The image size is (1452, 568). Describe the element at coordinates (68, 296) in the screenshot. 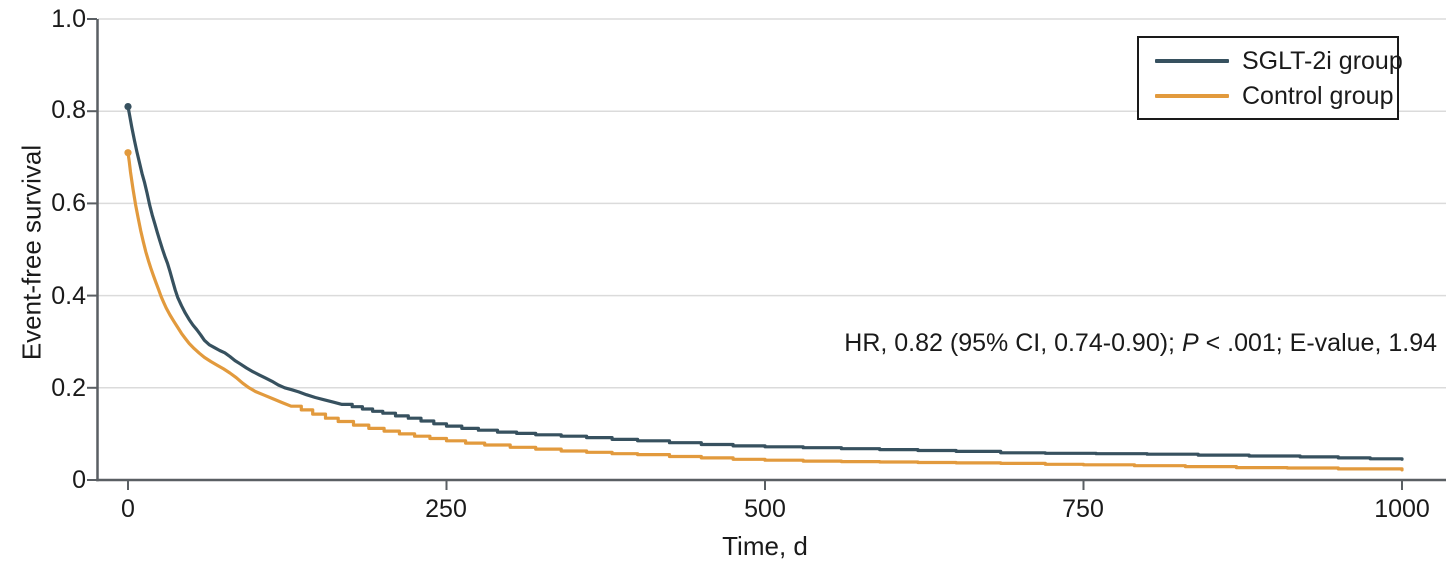

I see `y-tick-label: 0.4` at that location.